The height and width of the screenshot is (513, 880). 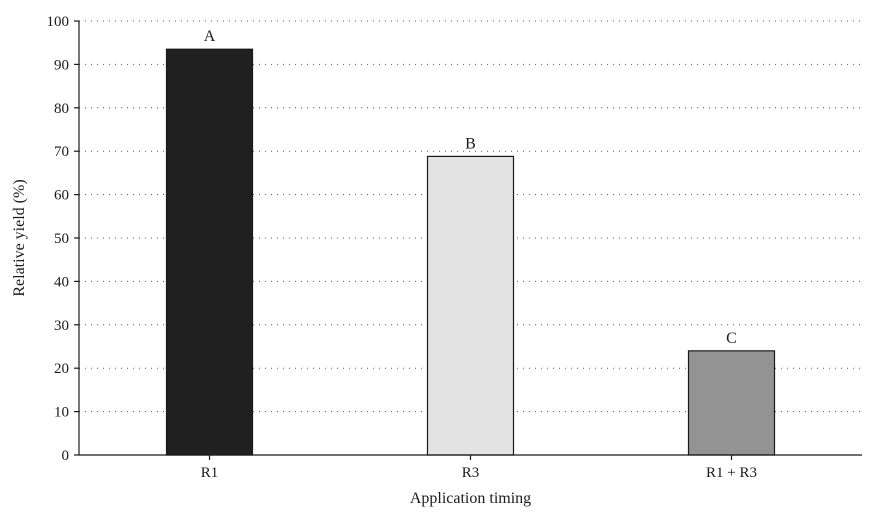 I want to click on y-tick-label: 20, so click(x=61, y=369).